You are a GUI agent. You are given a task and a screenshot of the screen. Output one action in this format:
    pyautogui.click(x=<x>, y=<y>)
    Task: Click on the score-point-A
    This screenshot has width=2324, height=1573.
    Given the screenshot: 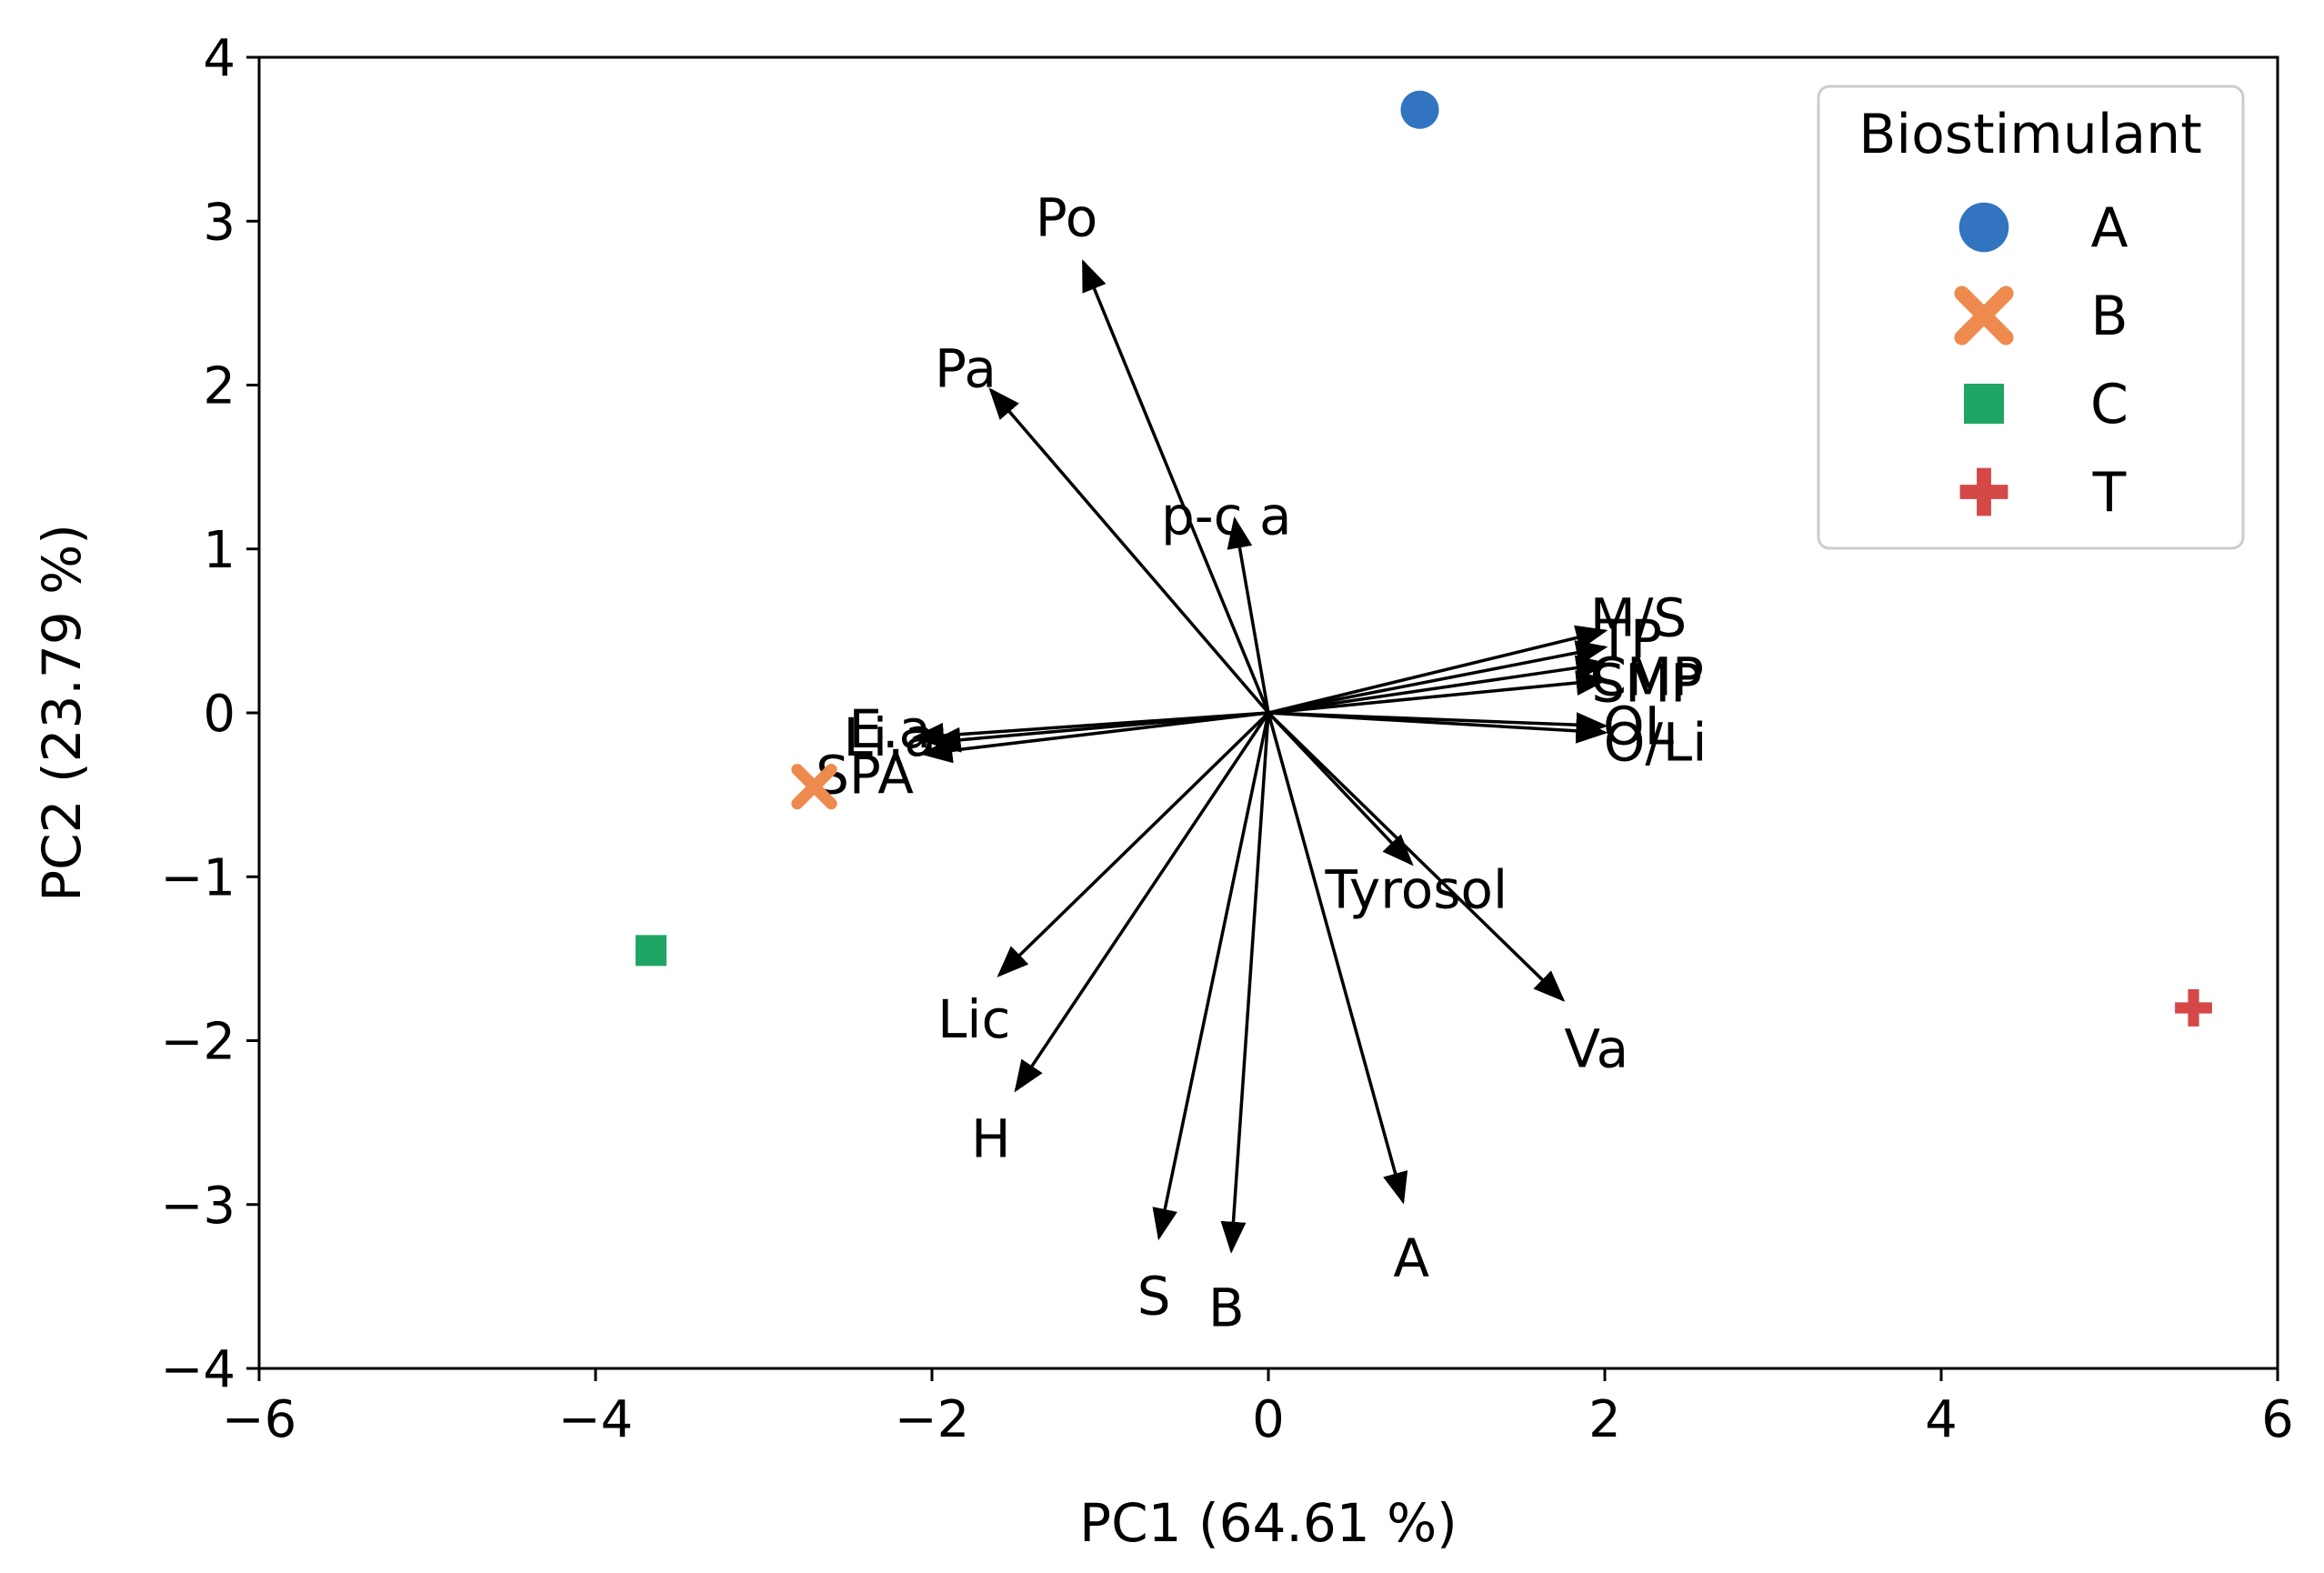 What is the action you would take?
    pyautogui.click(x=1419, y=109)
    